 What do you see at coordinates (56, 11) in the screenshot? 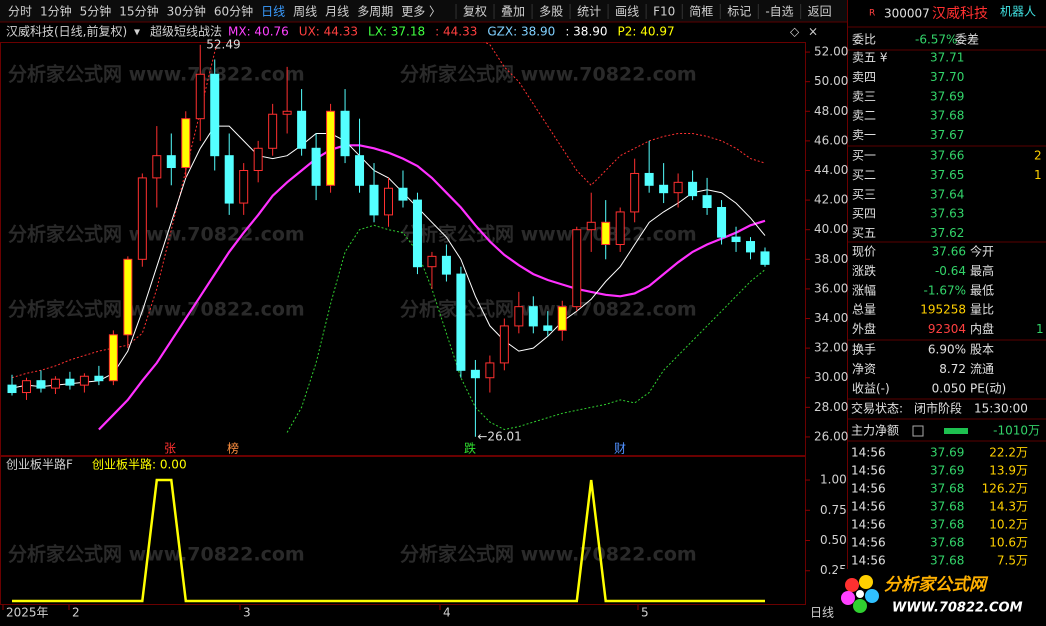
I see `period-tab: 1分钟` at bounding box center [56, 11].